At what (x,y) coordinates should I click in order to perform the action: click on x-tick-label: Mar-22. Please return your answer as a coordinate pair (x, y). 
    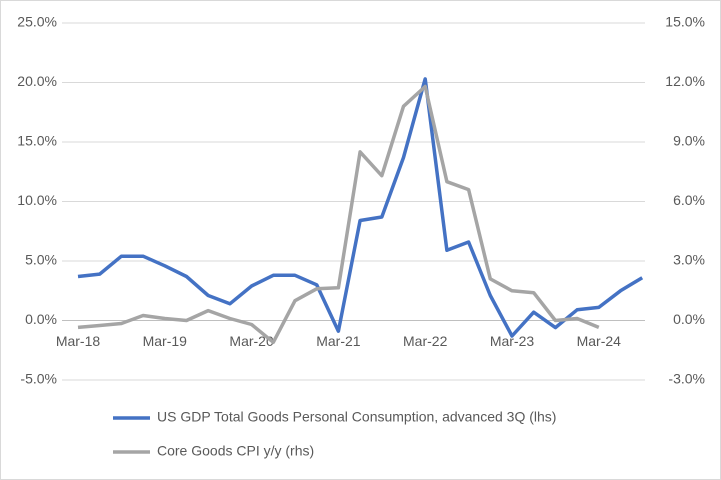
    Looking at the image, I should click on (425, 341).